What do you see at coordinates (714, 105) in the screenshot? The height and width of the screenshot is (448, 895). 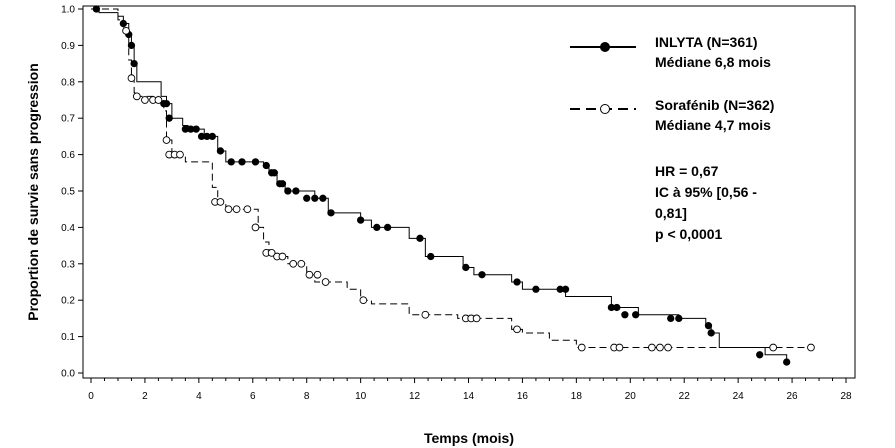 I see `legend-label-sorafenib: Sorafénib (N=362)` at bounding box center [714, 105].